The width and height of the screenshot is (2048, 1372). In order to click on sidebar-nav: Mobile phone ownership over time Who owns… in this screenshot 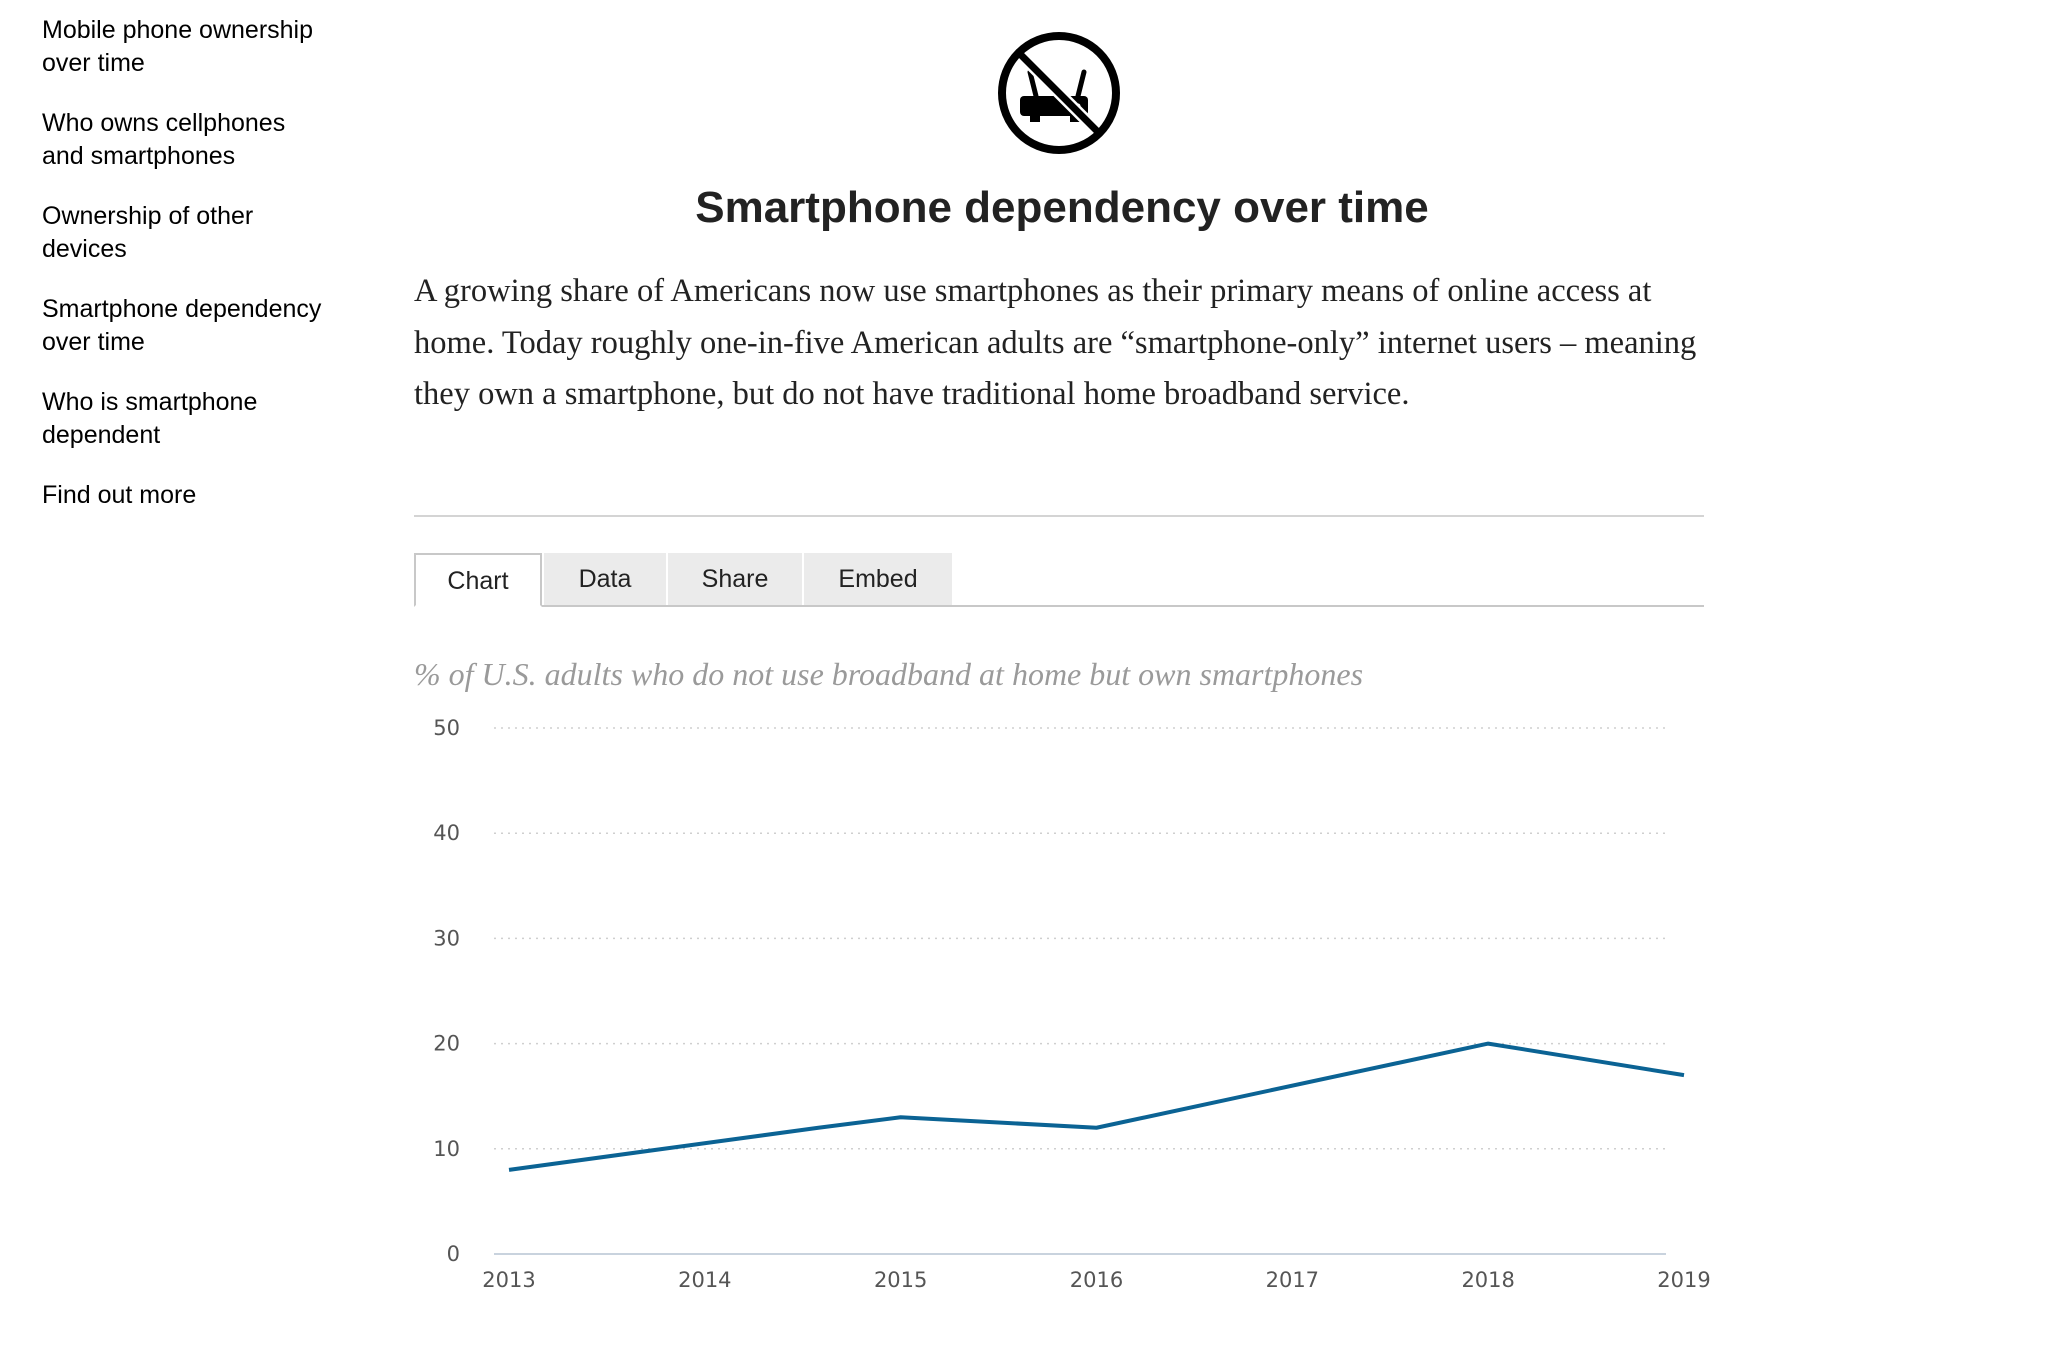, I will do `click(202, 276)`.